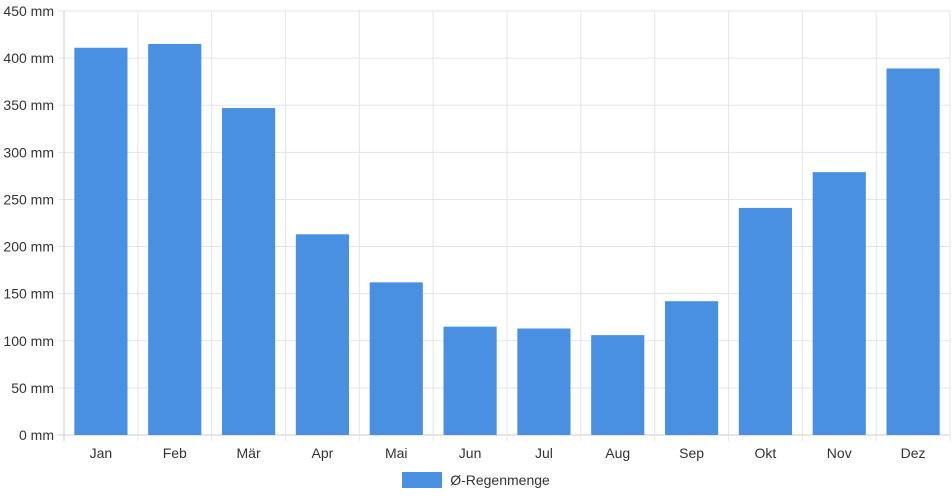 This screenshot has width=952, height=500. I want to click on x-tick-label: Okt, so click(766, 453).